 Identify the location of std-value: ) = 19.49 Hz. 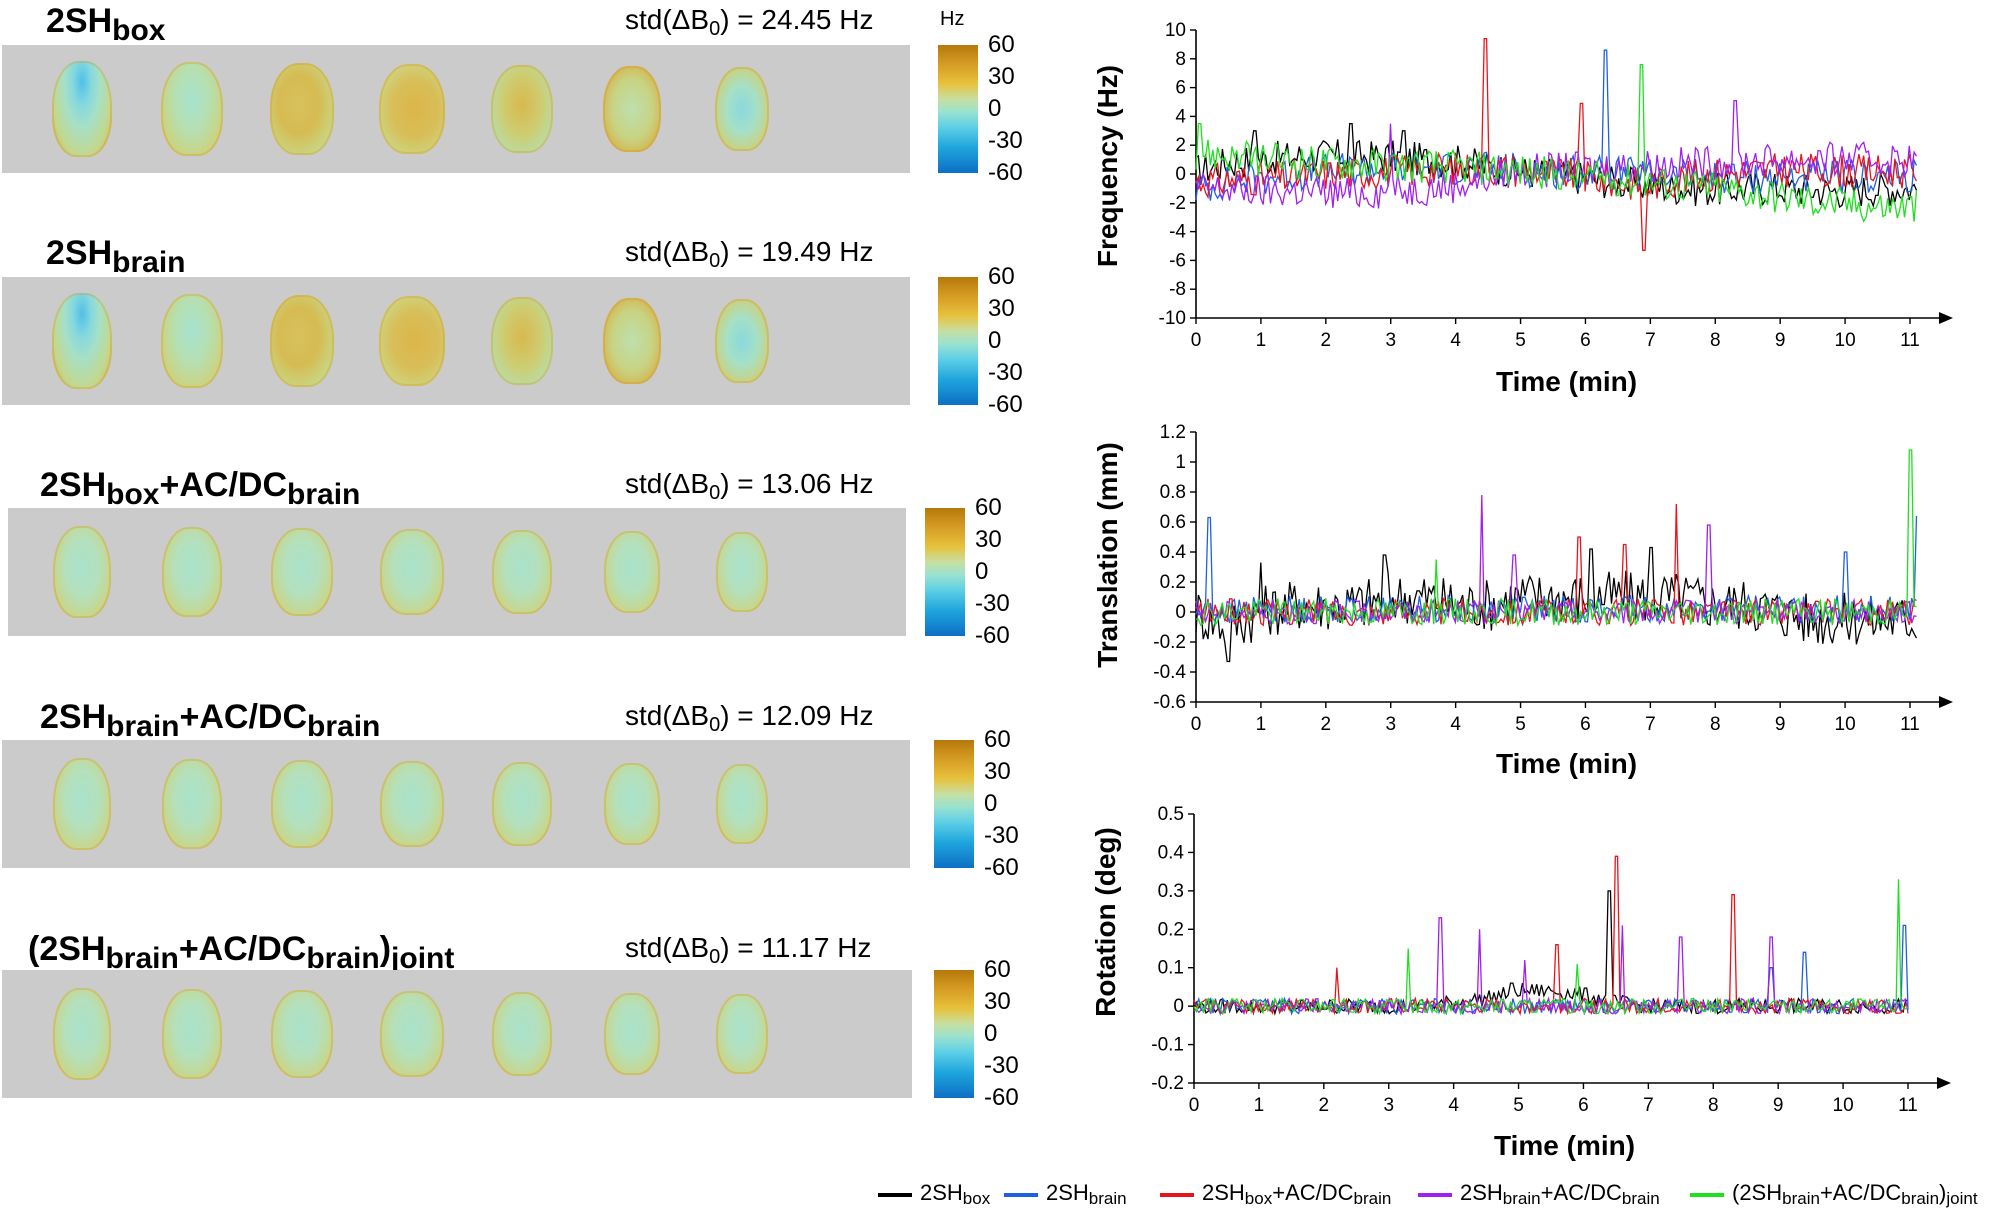
(797, 251).